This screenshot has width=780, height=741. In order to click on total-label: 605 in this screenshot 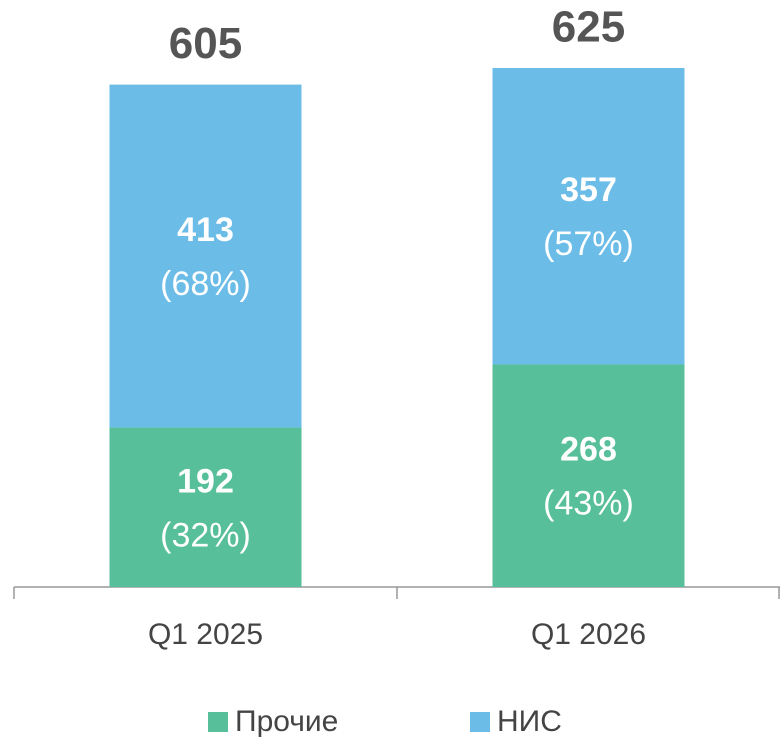, I will do `click(205, 43)`.